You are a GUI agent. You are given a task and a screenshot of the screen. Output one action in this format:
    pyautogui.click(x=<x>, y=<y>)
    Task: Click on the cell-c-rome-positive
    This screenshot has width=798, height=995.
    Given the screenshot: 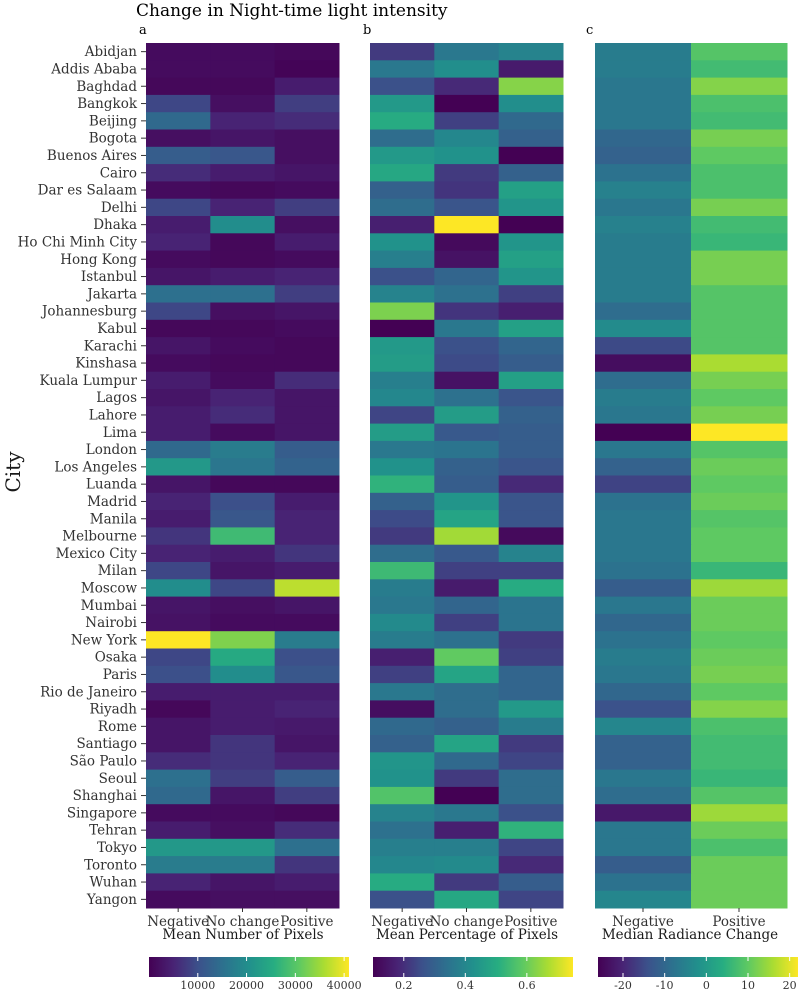 What is the action you would take?
    pyautogui.click(x=739, y=726)
    